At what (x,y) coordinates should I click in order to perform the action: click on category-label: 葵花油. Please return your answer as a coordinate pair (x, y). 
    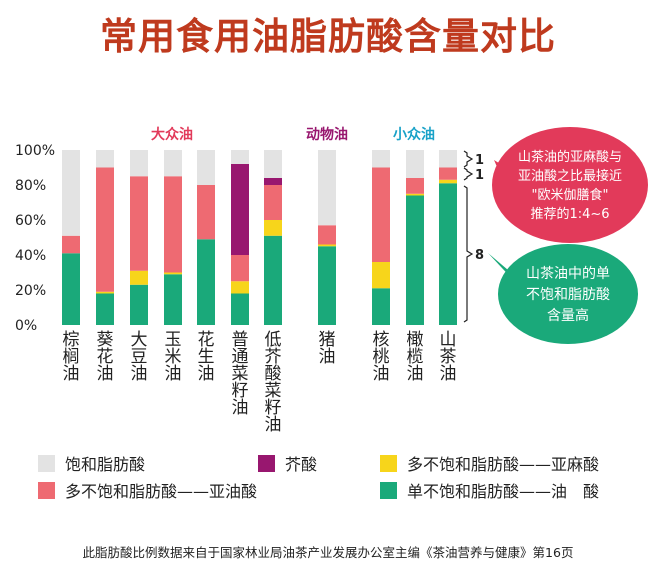
    Looking at the image, I should click on (105, 357).